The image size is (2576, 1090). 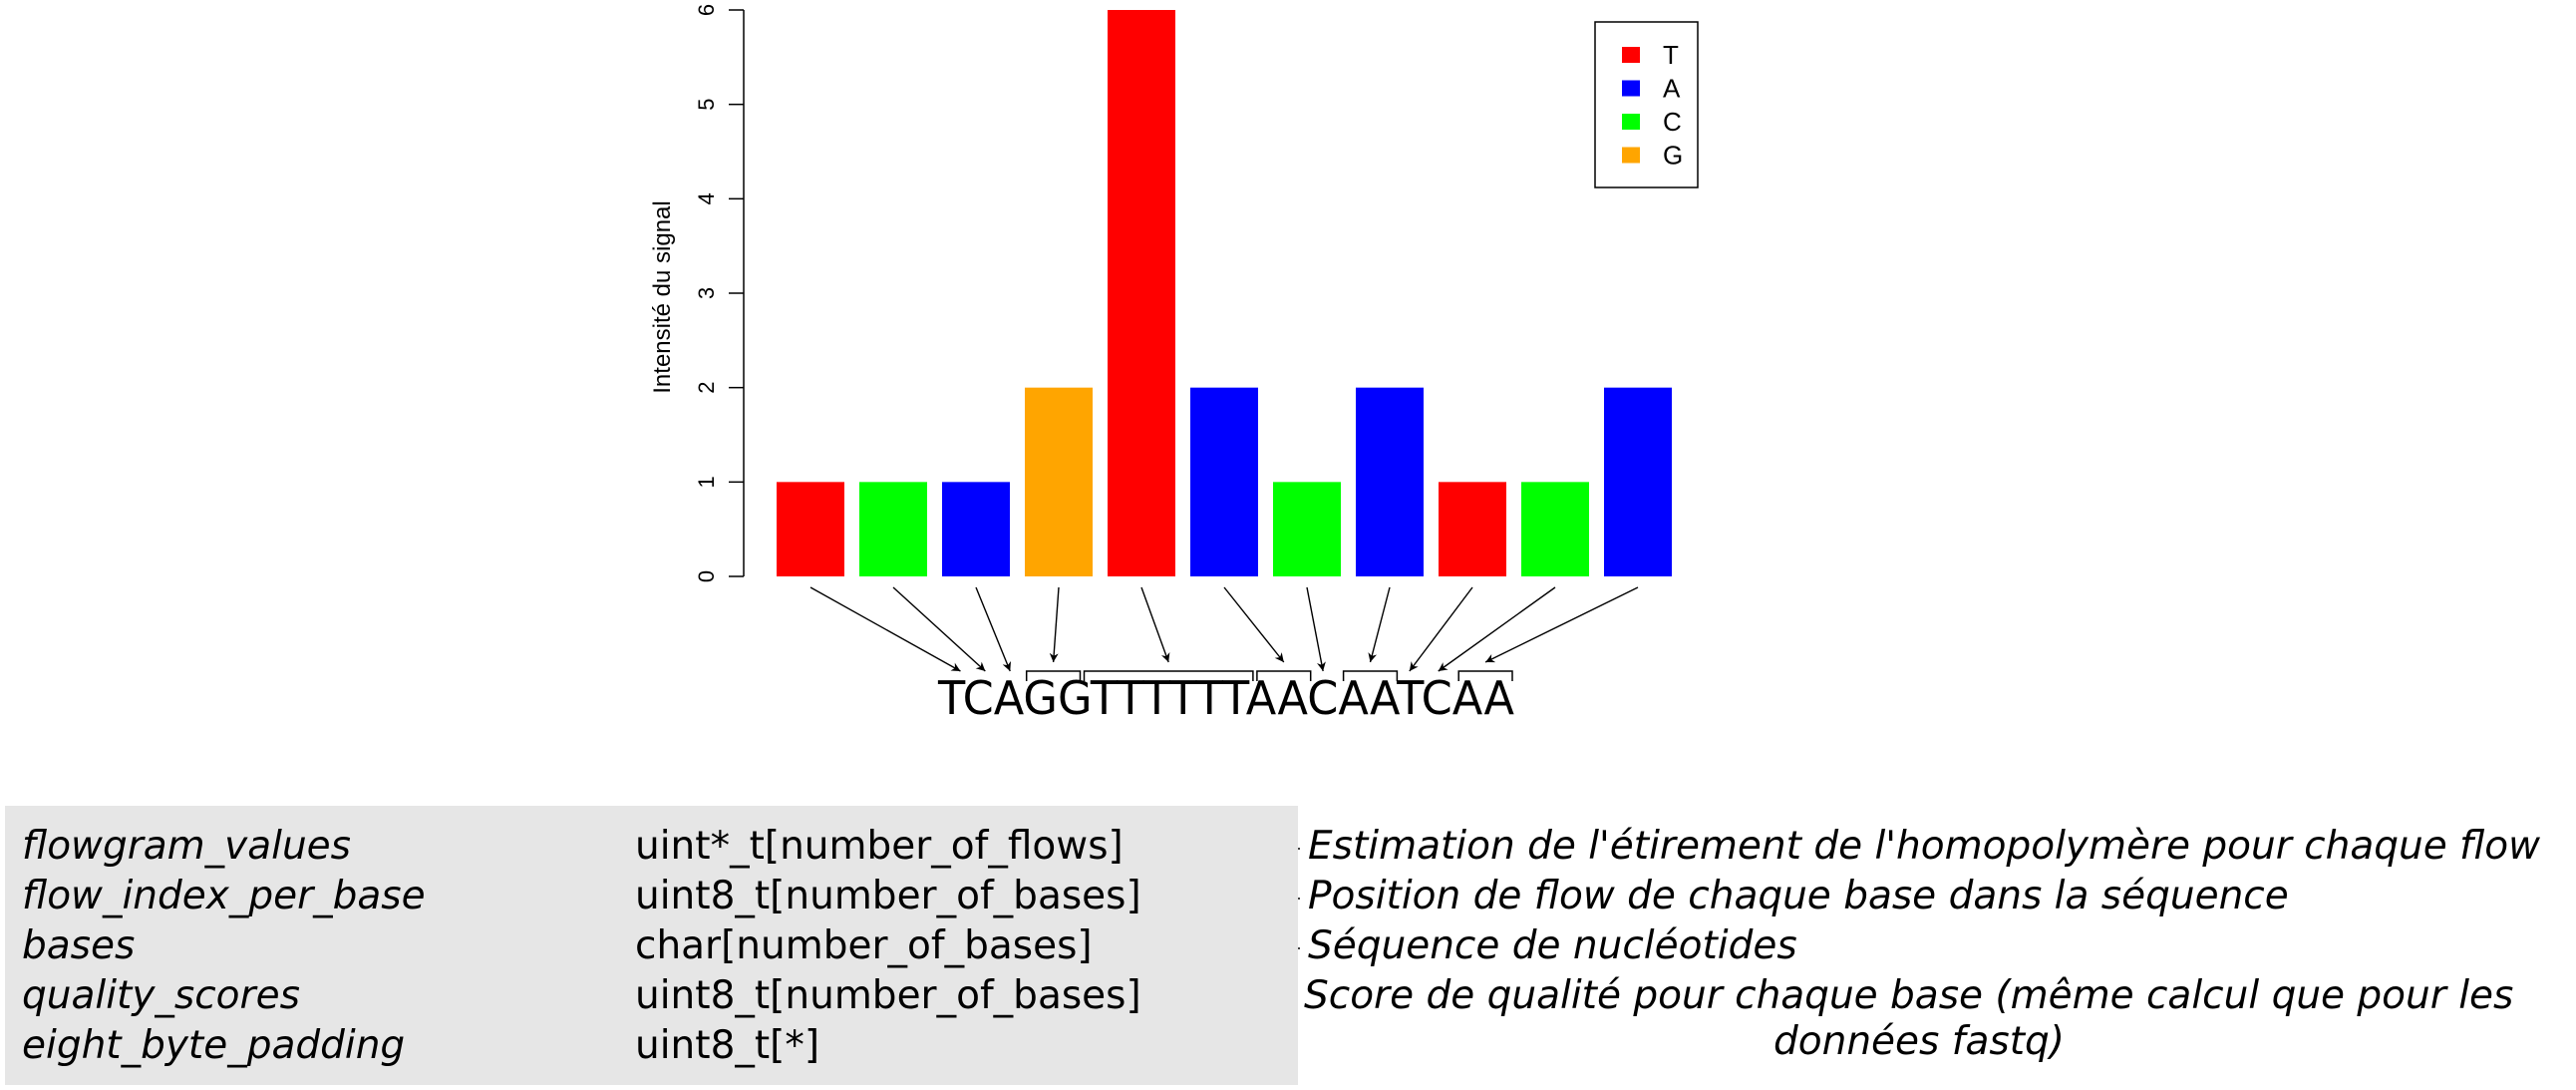 What do you see at coordinates (186, 846) in the screenshot?
I see `field-name: flowgram_values` at bounding box center [186, 846].